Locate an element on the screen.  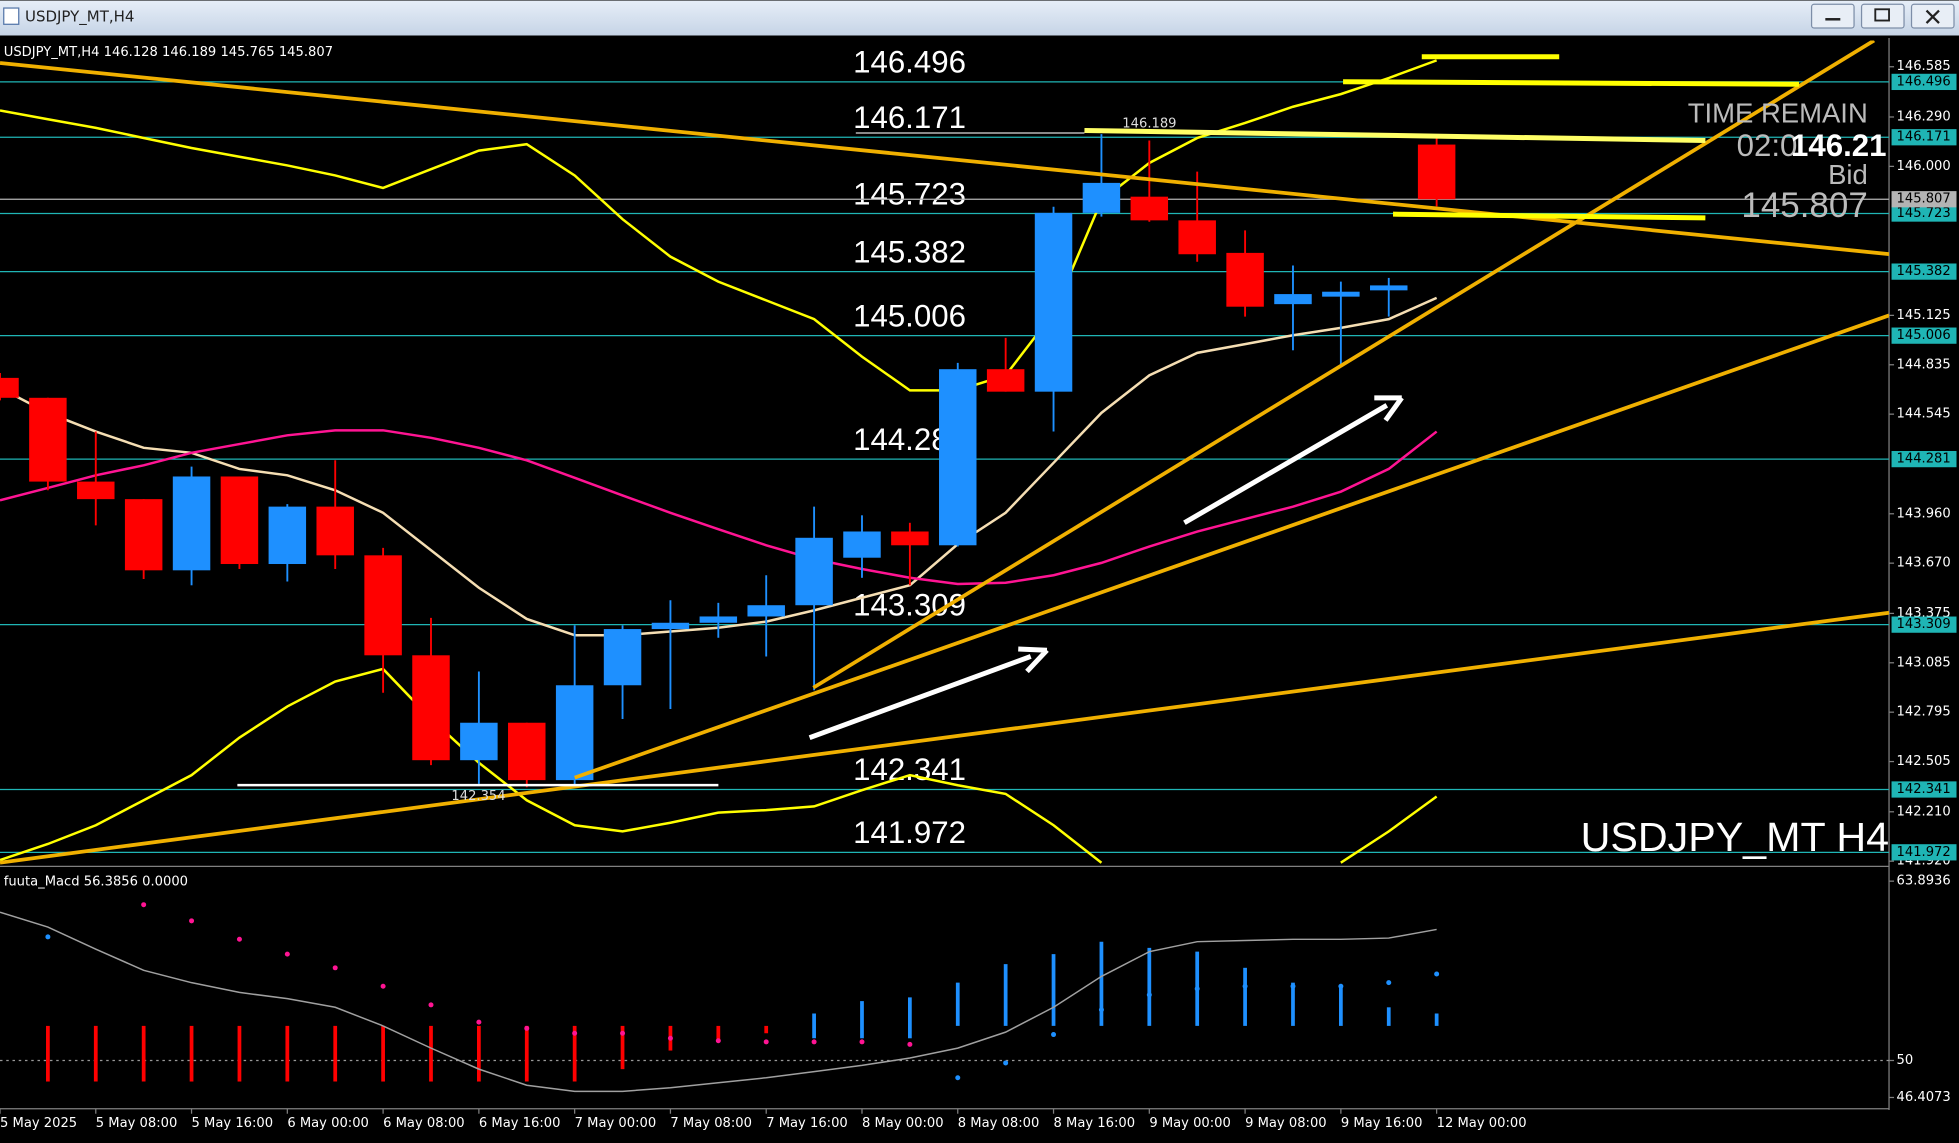
level-label: 146.496 is located at coordinates (909, 62).